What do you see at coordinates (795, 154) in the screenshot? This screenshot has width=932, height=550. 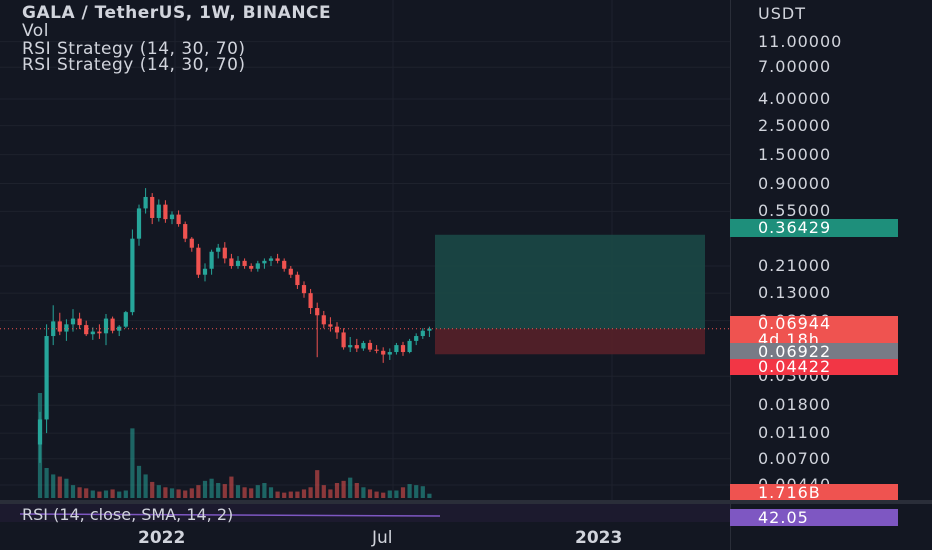 I see `price-axis-label: 1.50000` at bounding box center [795, 154].